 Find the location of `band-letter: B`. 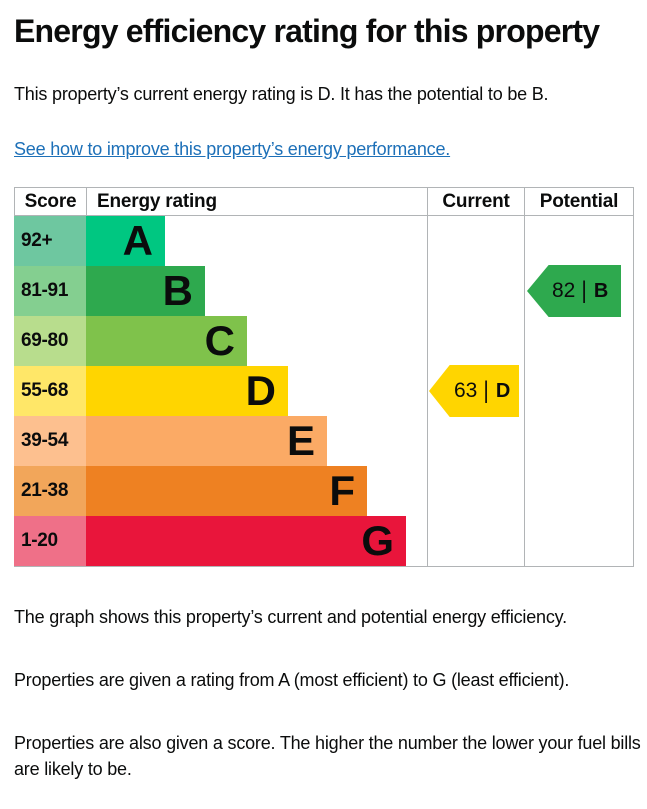

band-letter: B is located at coordinates (177, 290).